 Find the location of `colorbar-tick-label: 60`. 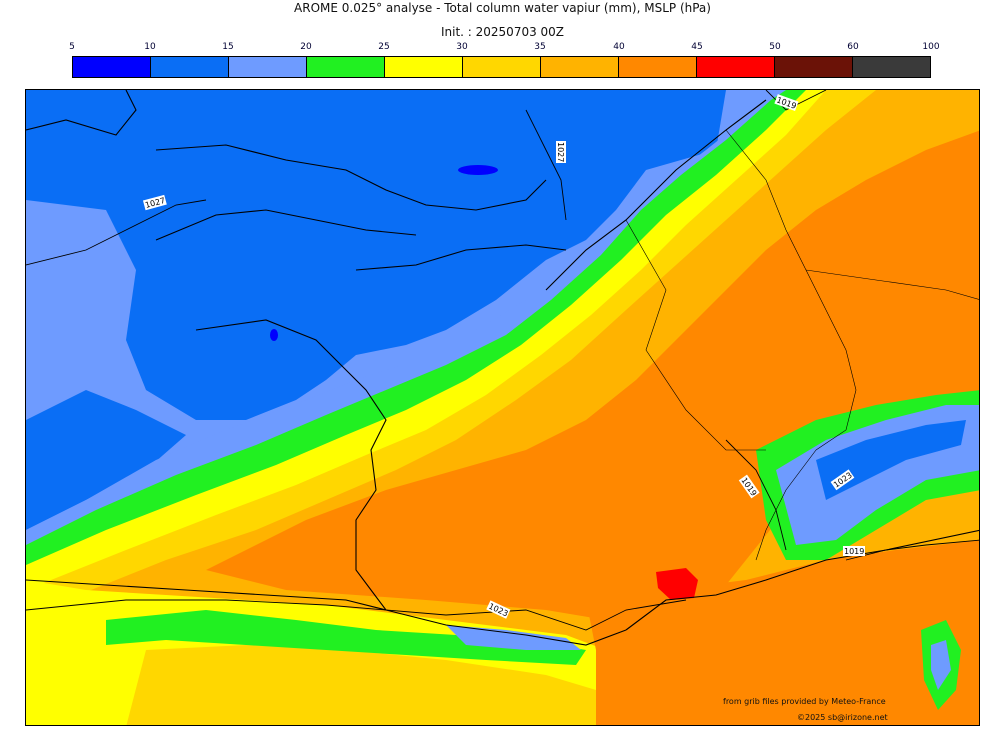

colorbar-tick-label: 60 is located at coordinates (853, 47).